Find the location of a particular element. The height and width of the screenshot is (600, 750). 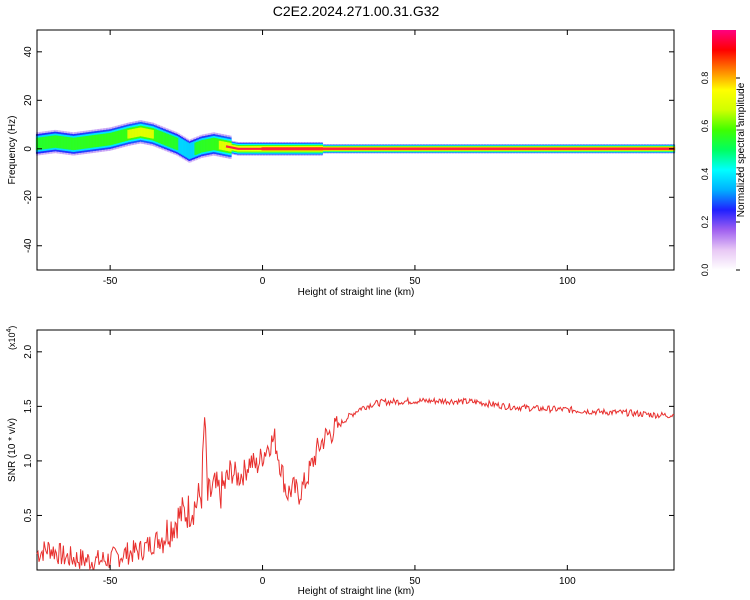

y-tick-label: 1.5 is located at coordinates (28, 406).